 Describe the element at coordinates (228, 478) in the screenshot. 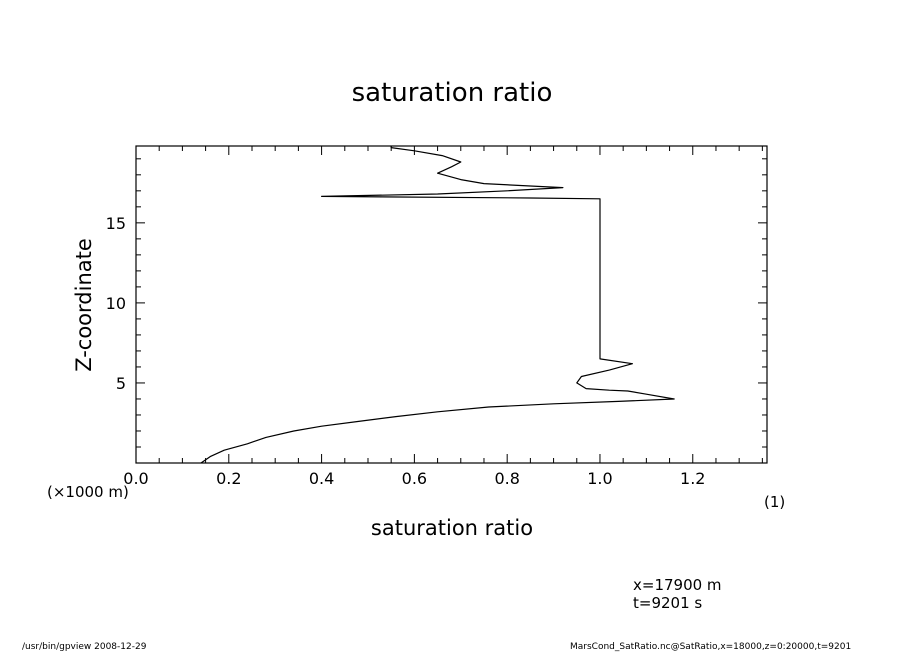

I see `x-tick-label: 0.2` at that location.